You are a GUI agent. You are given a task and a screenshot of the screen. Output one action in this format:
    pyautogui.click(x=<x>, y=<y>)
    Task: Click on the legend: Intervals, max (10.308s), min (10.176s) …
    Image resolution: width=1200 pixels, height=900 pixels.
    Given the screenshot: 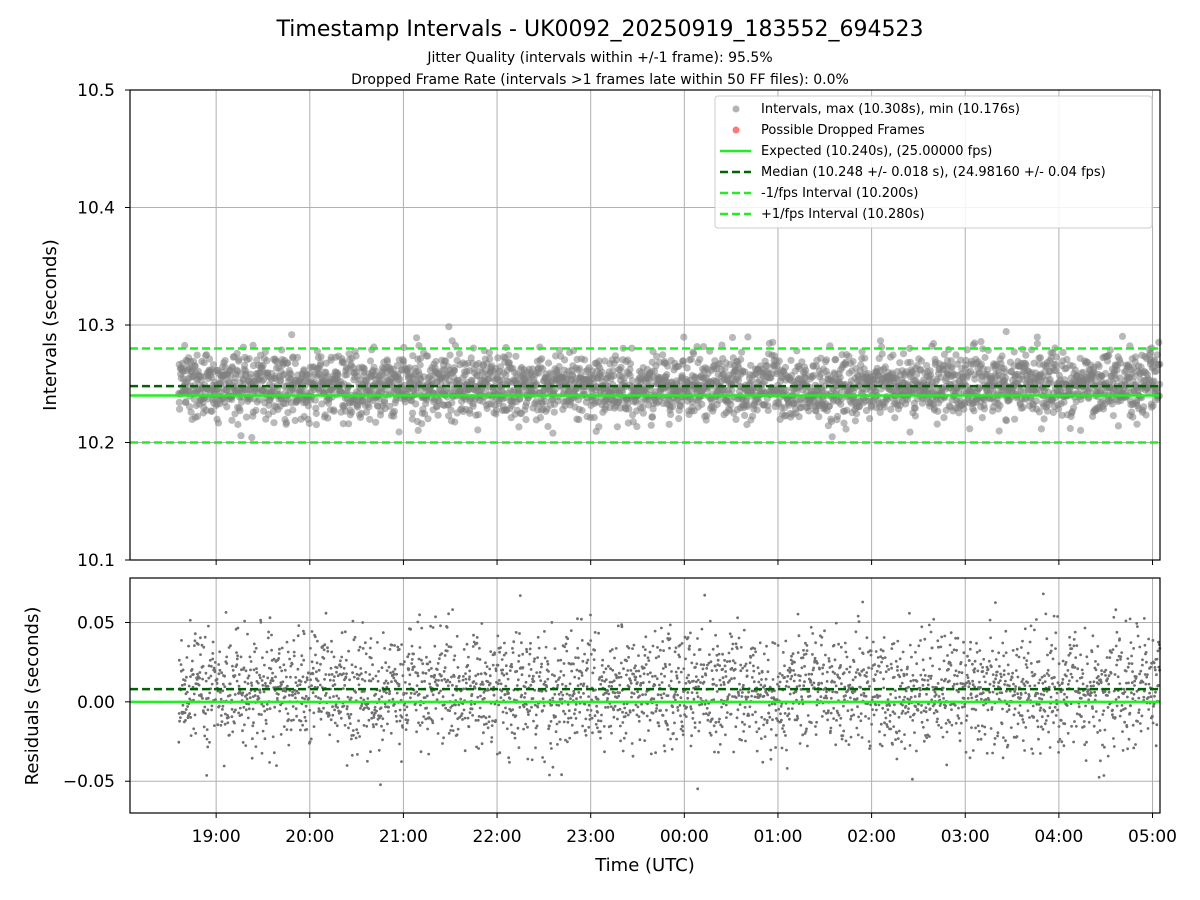 What is the action you would take?
    pyautogui.click(x=933, y=162)
    